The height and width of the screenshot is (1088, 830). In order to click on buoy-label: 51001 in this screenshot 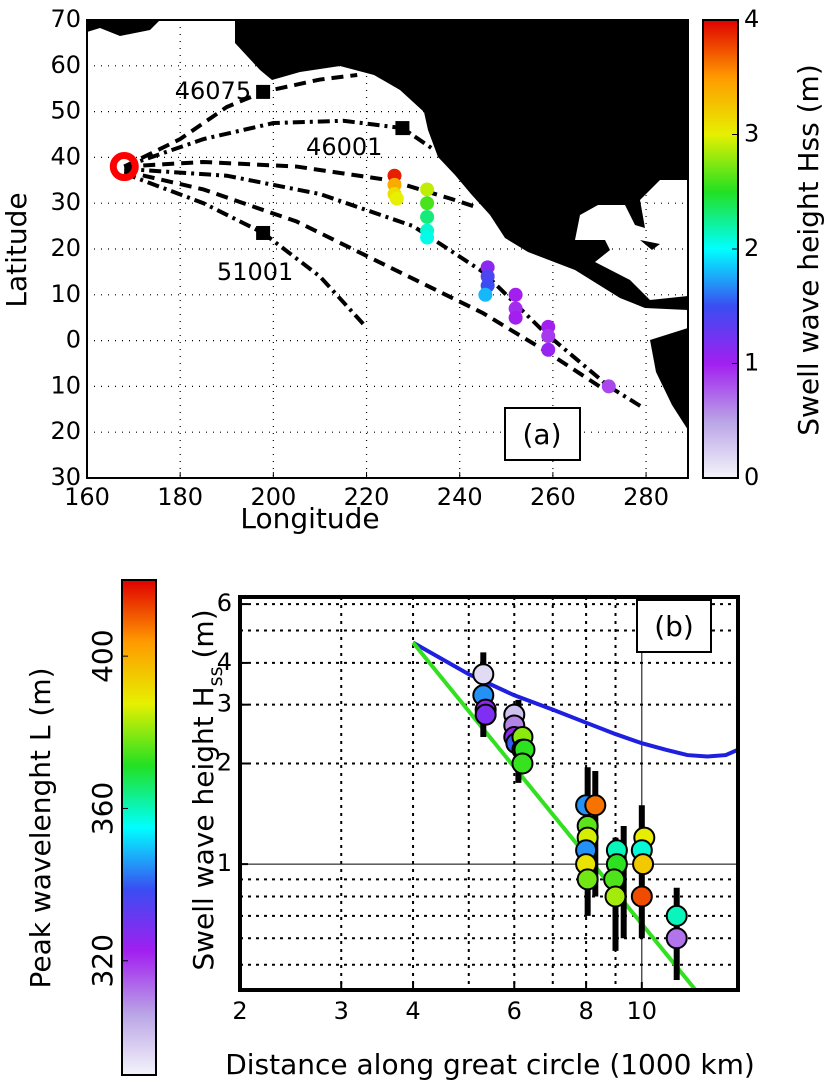, I will do `click(255, 272)`.